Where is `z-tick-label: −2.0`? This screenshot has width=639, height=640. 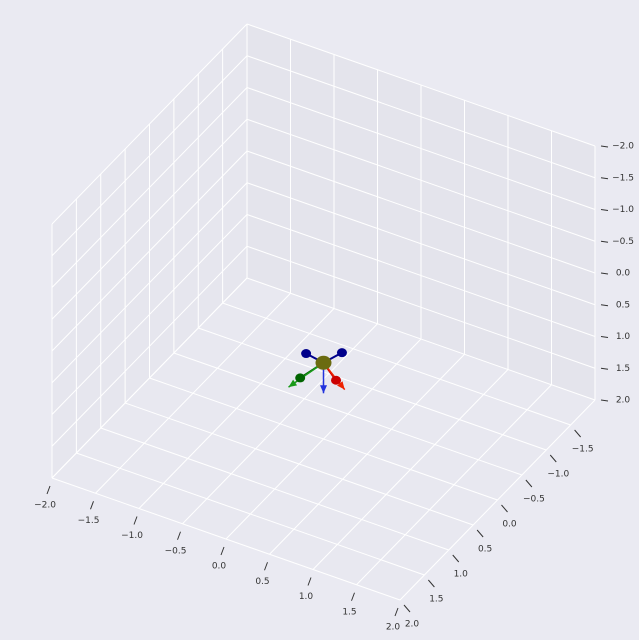 z-tick-label: −2.0 is located at coordinates (623, 147).